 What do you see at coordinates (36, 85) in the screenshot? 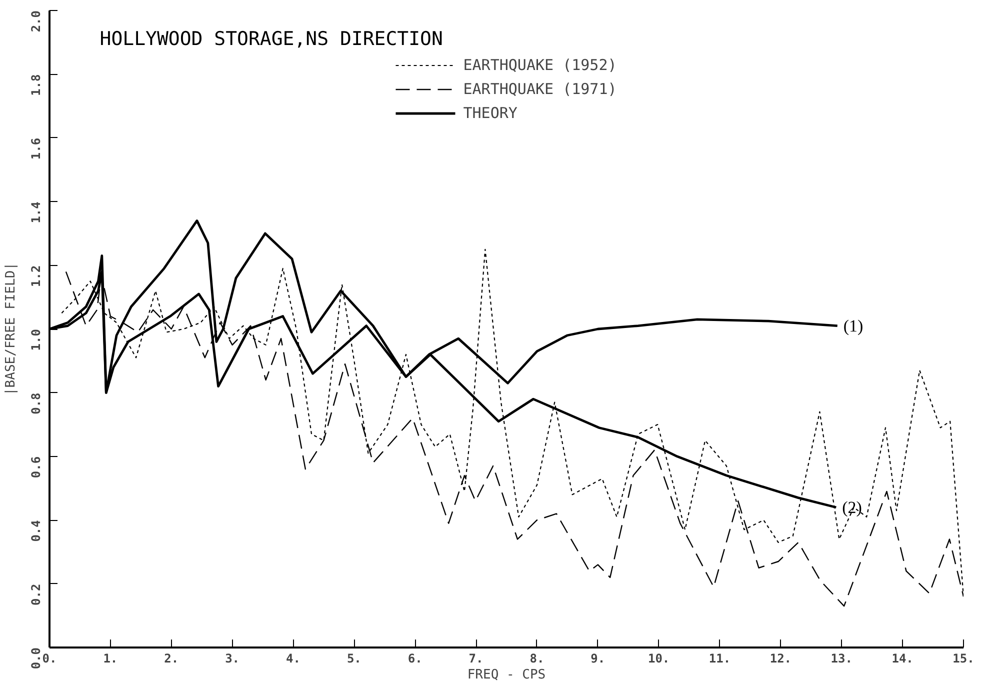
I see `y-tick-label: 1.8` at bounding box center [36, 85].